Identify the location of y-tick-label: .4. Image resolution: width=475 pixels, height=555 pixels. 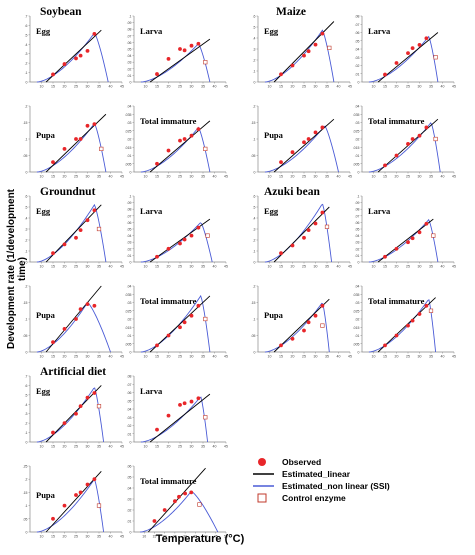
(26, 405).